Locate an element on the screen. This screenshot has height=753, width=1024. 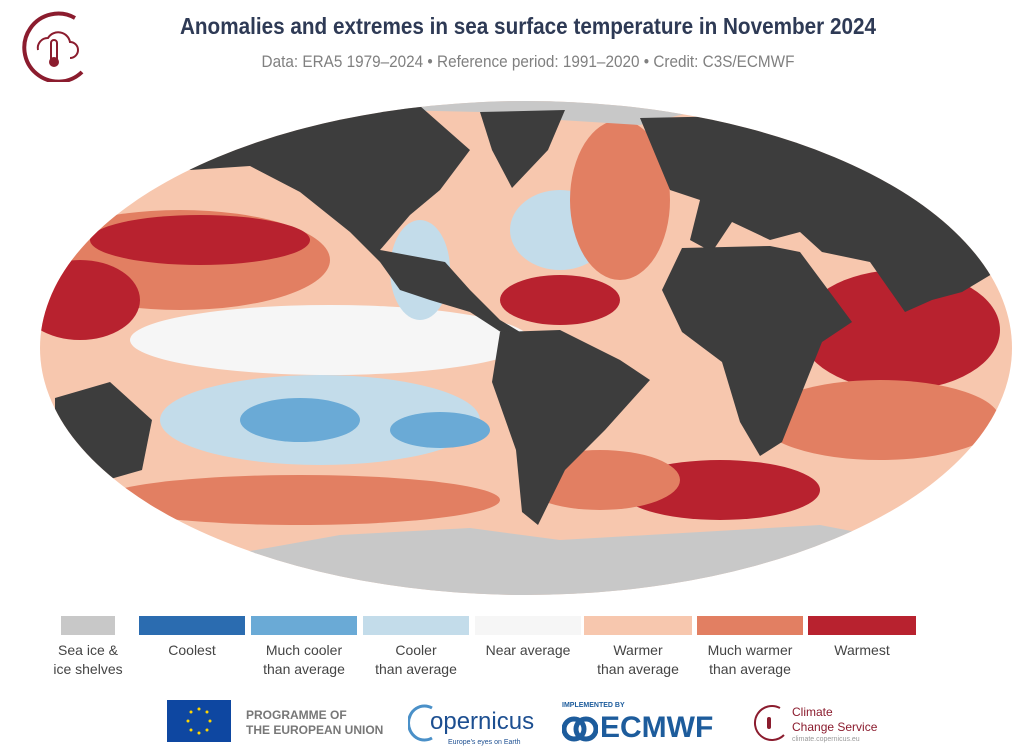
legend-coolest: Coolest is located at coordinates (192, 638).